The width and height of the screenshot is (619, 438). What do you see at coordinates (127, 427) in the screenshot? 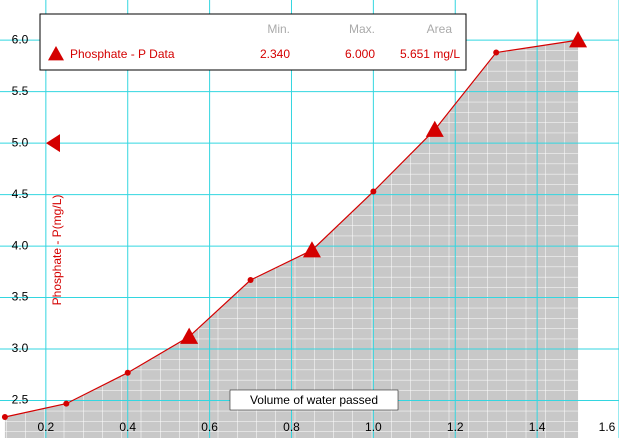
I see `x-tick-label: 0.4` at bounding box center [127, 427].